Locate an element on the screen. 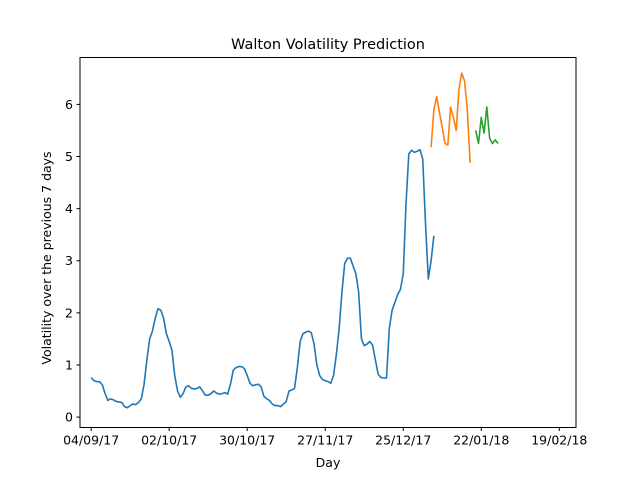 The height and width of the screenshot is (480, 640). y-tick-label: 3 is located at coordinates (69, 260).